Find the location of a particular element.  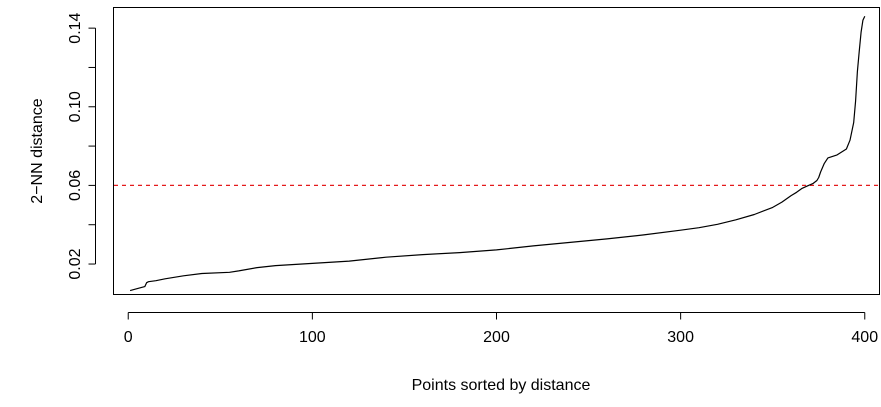

y-tick-label: 0.06 is located at coordinates (75, 185).